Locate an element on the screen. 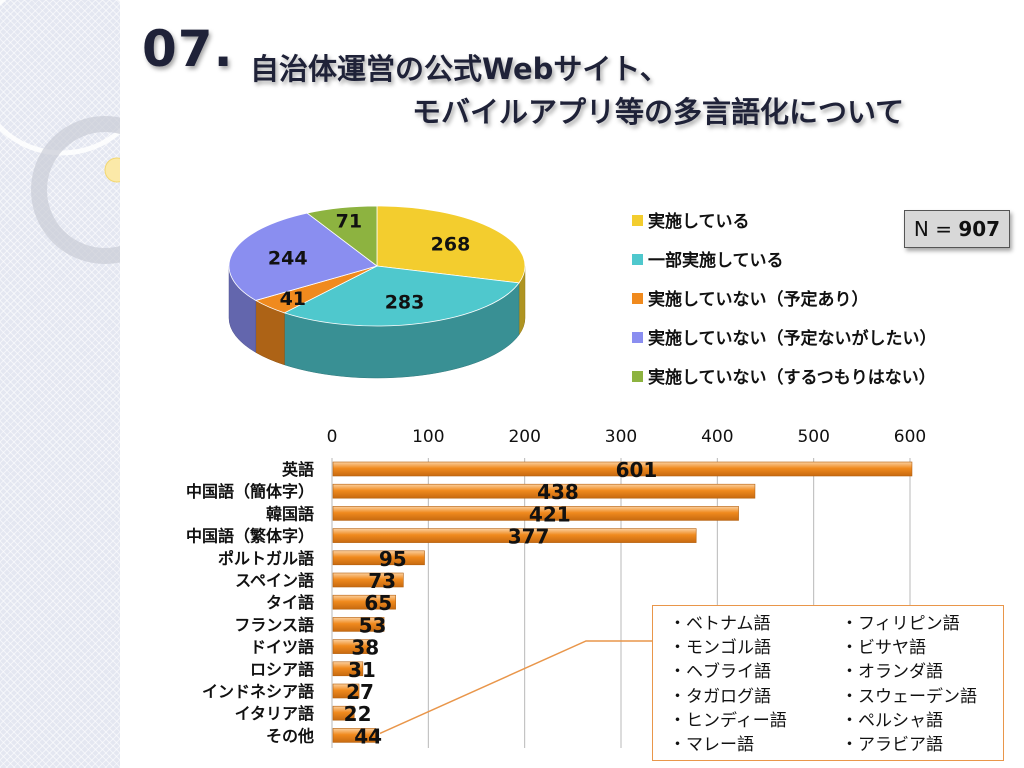 The height and width of the screenshot is (768, 1024). bar-value-label: 27 is located at coordinates (360, 692).